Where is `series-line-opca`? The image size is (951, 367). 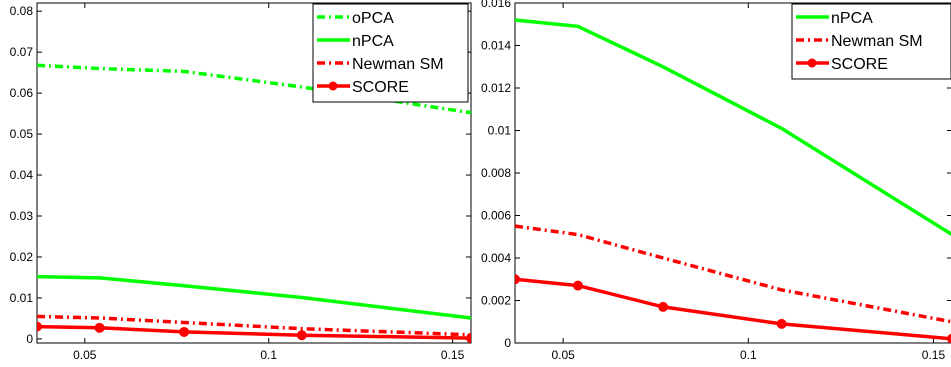 series-line-opca is located at coordinates (254, 89).